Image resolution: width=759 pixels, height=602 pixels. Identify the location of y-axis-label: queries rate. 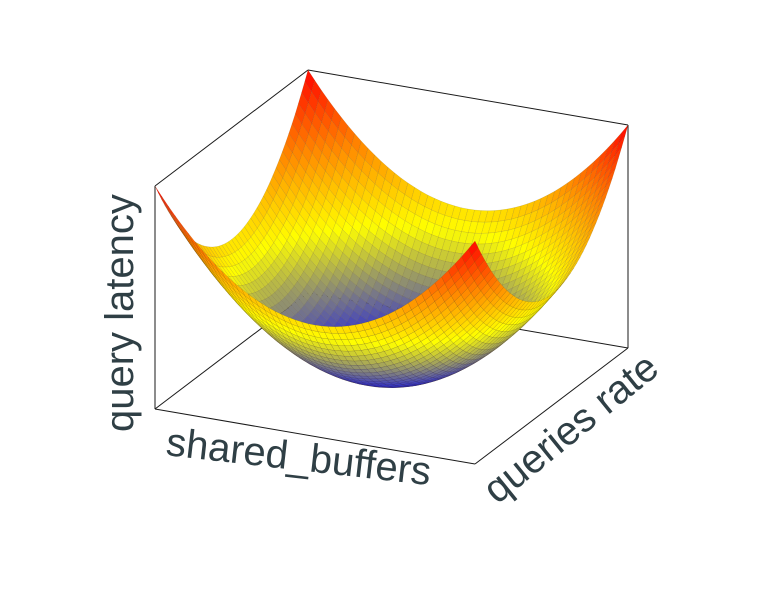
(571, 428).